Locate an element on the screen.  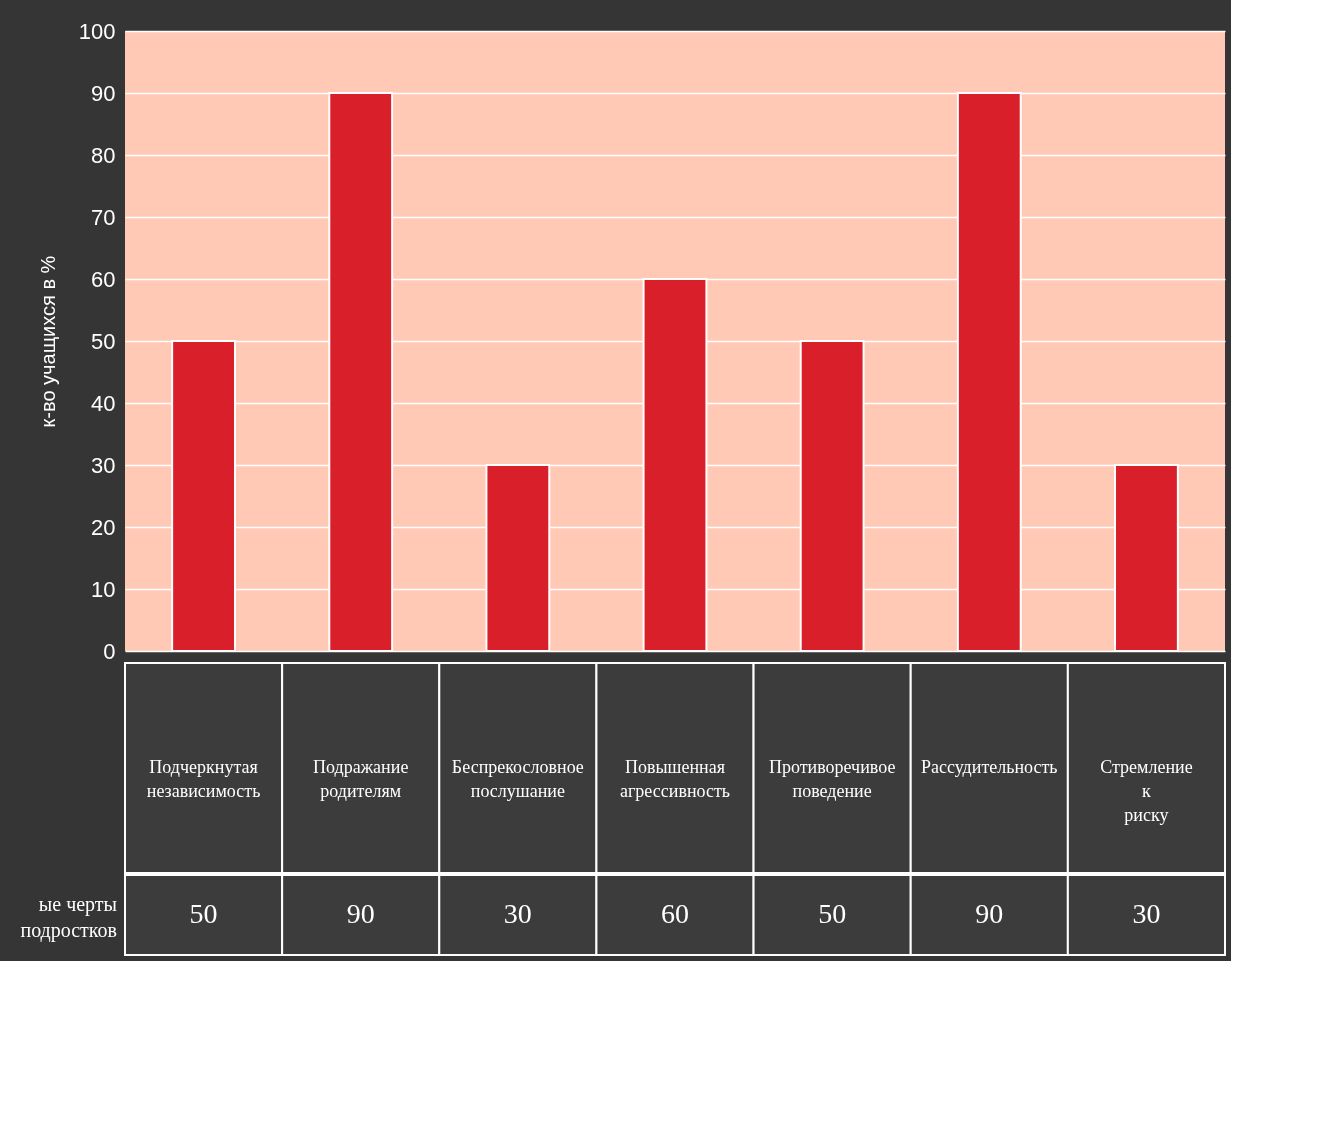
y-tick-label: 0 is located at coordinates (109, 651).